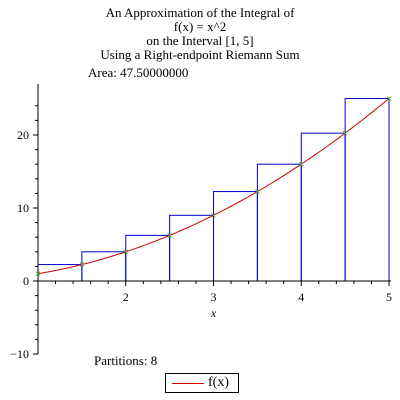 This screenshot has height=400, width=400. What do you see at coordinates (200, 26) in the screenshot?
I see `title-line-2: f(x) = x^2` at bounding box center [200, 26].